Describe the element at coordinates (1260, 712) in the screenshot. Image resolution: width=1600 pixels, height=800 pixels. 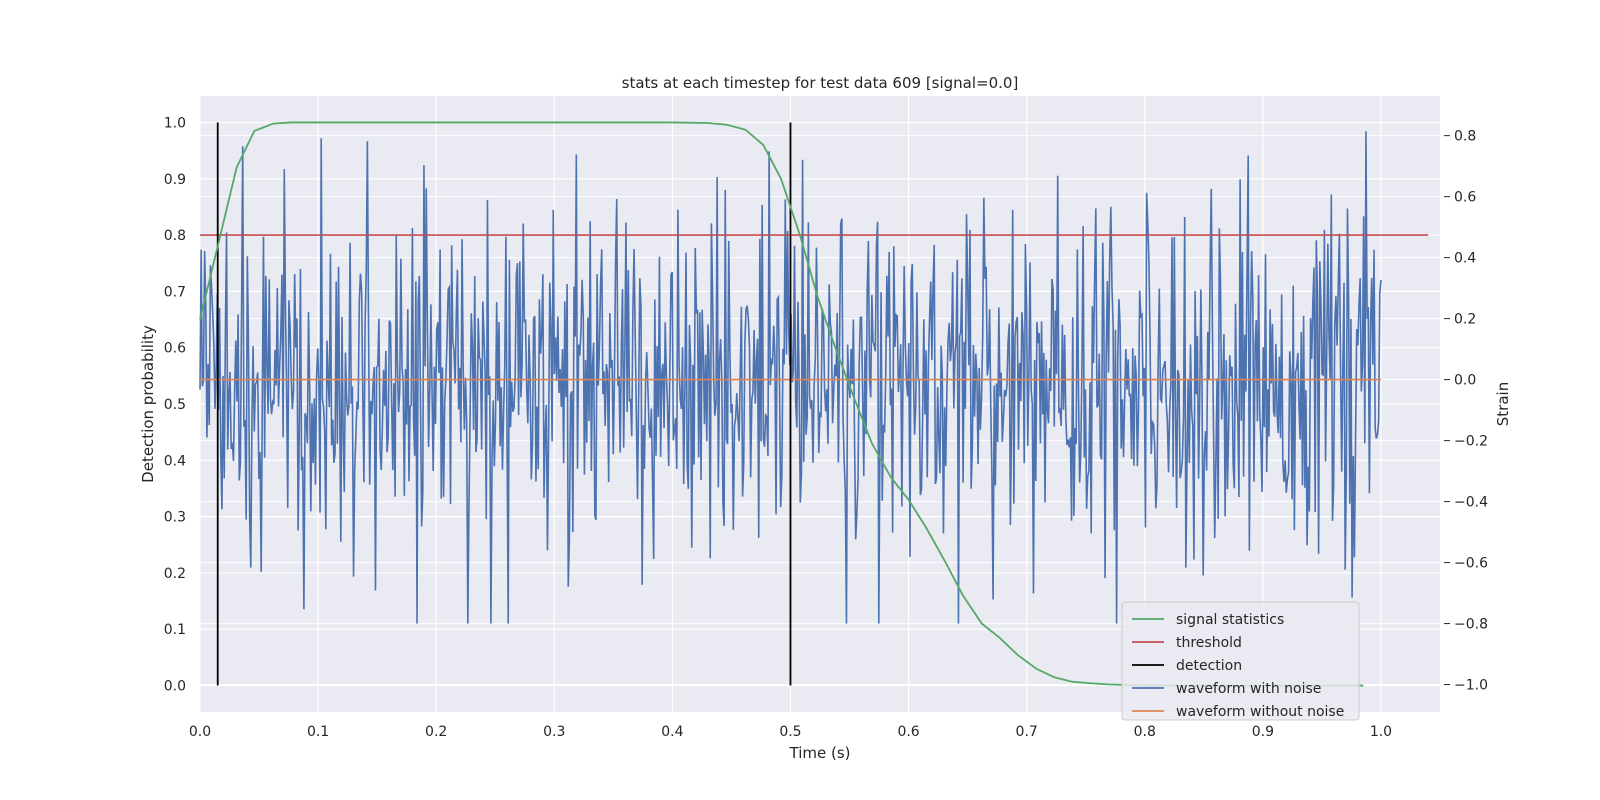
I see `legend-label: waveform without noise` at that location.